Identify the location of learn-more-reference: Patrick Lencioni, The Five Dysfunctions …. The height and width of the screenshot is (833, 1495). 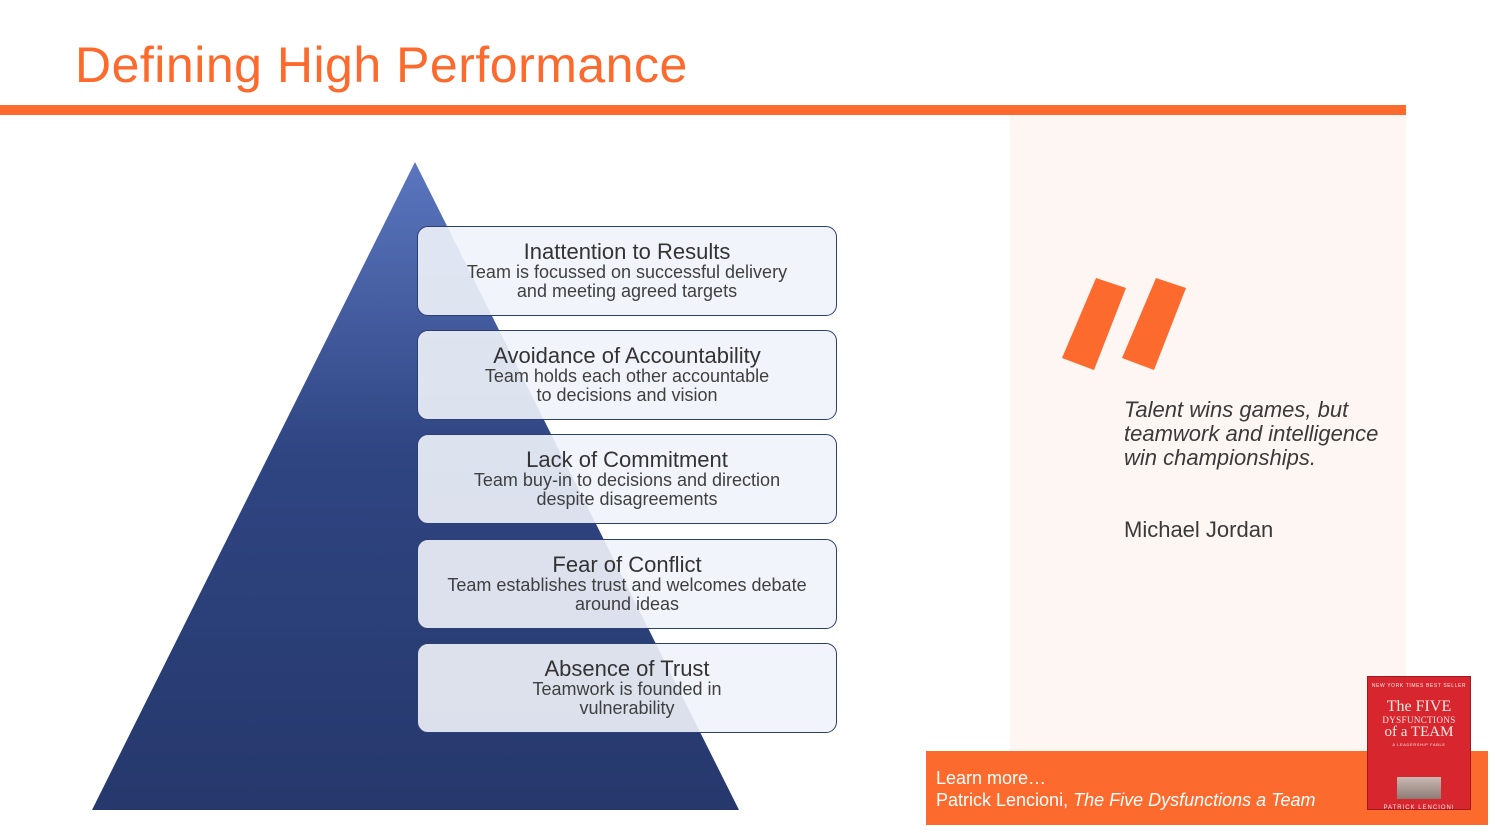
(1212, 800).